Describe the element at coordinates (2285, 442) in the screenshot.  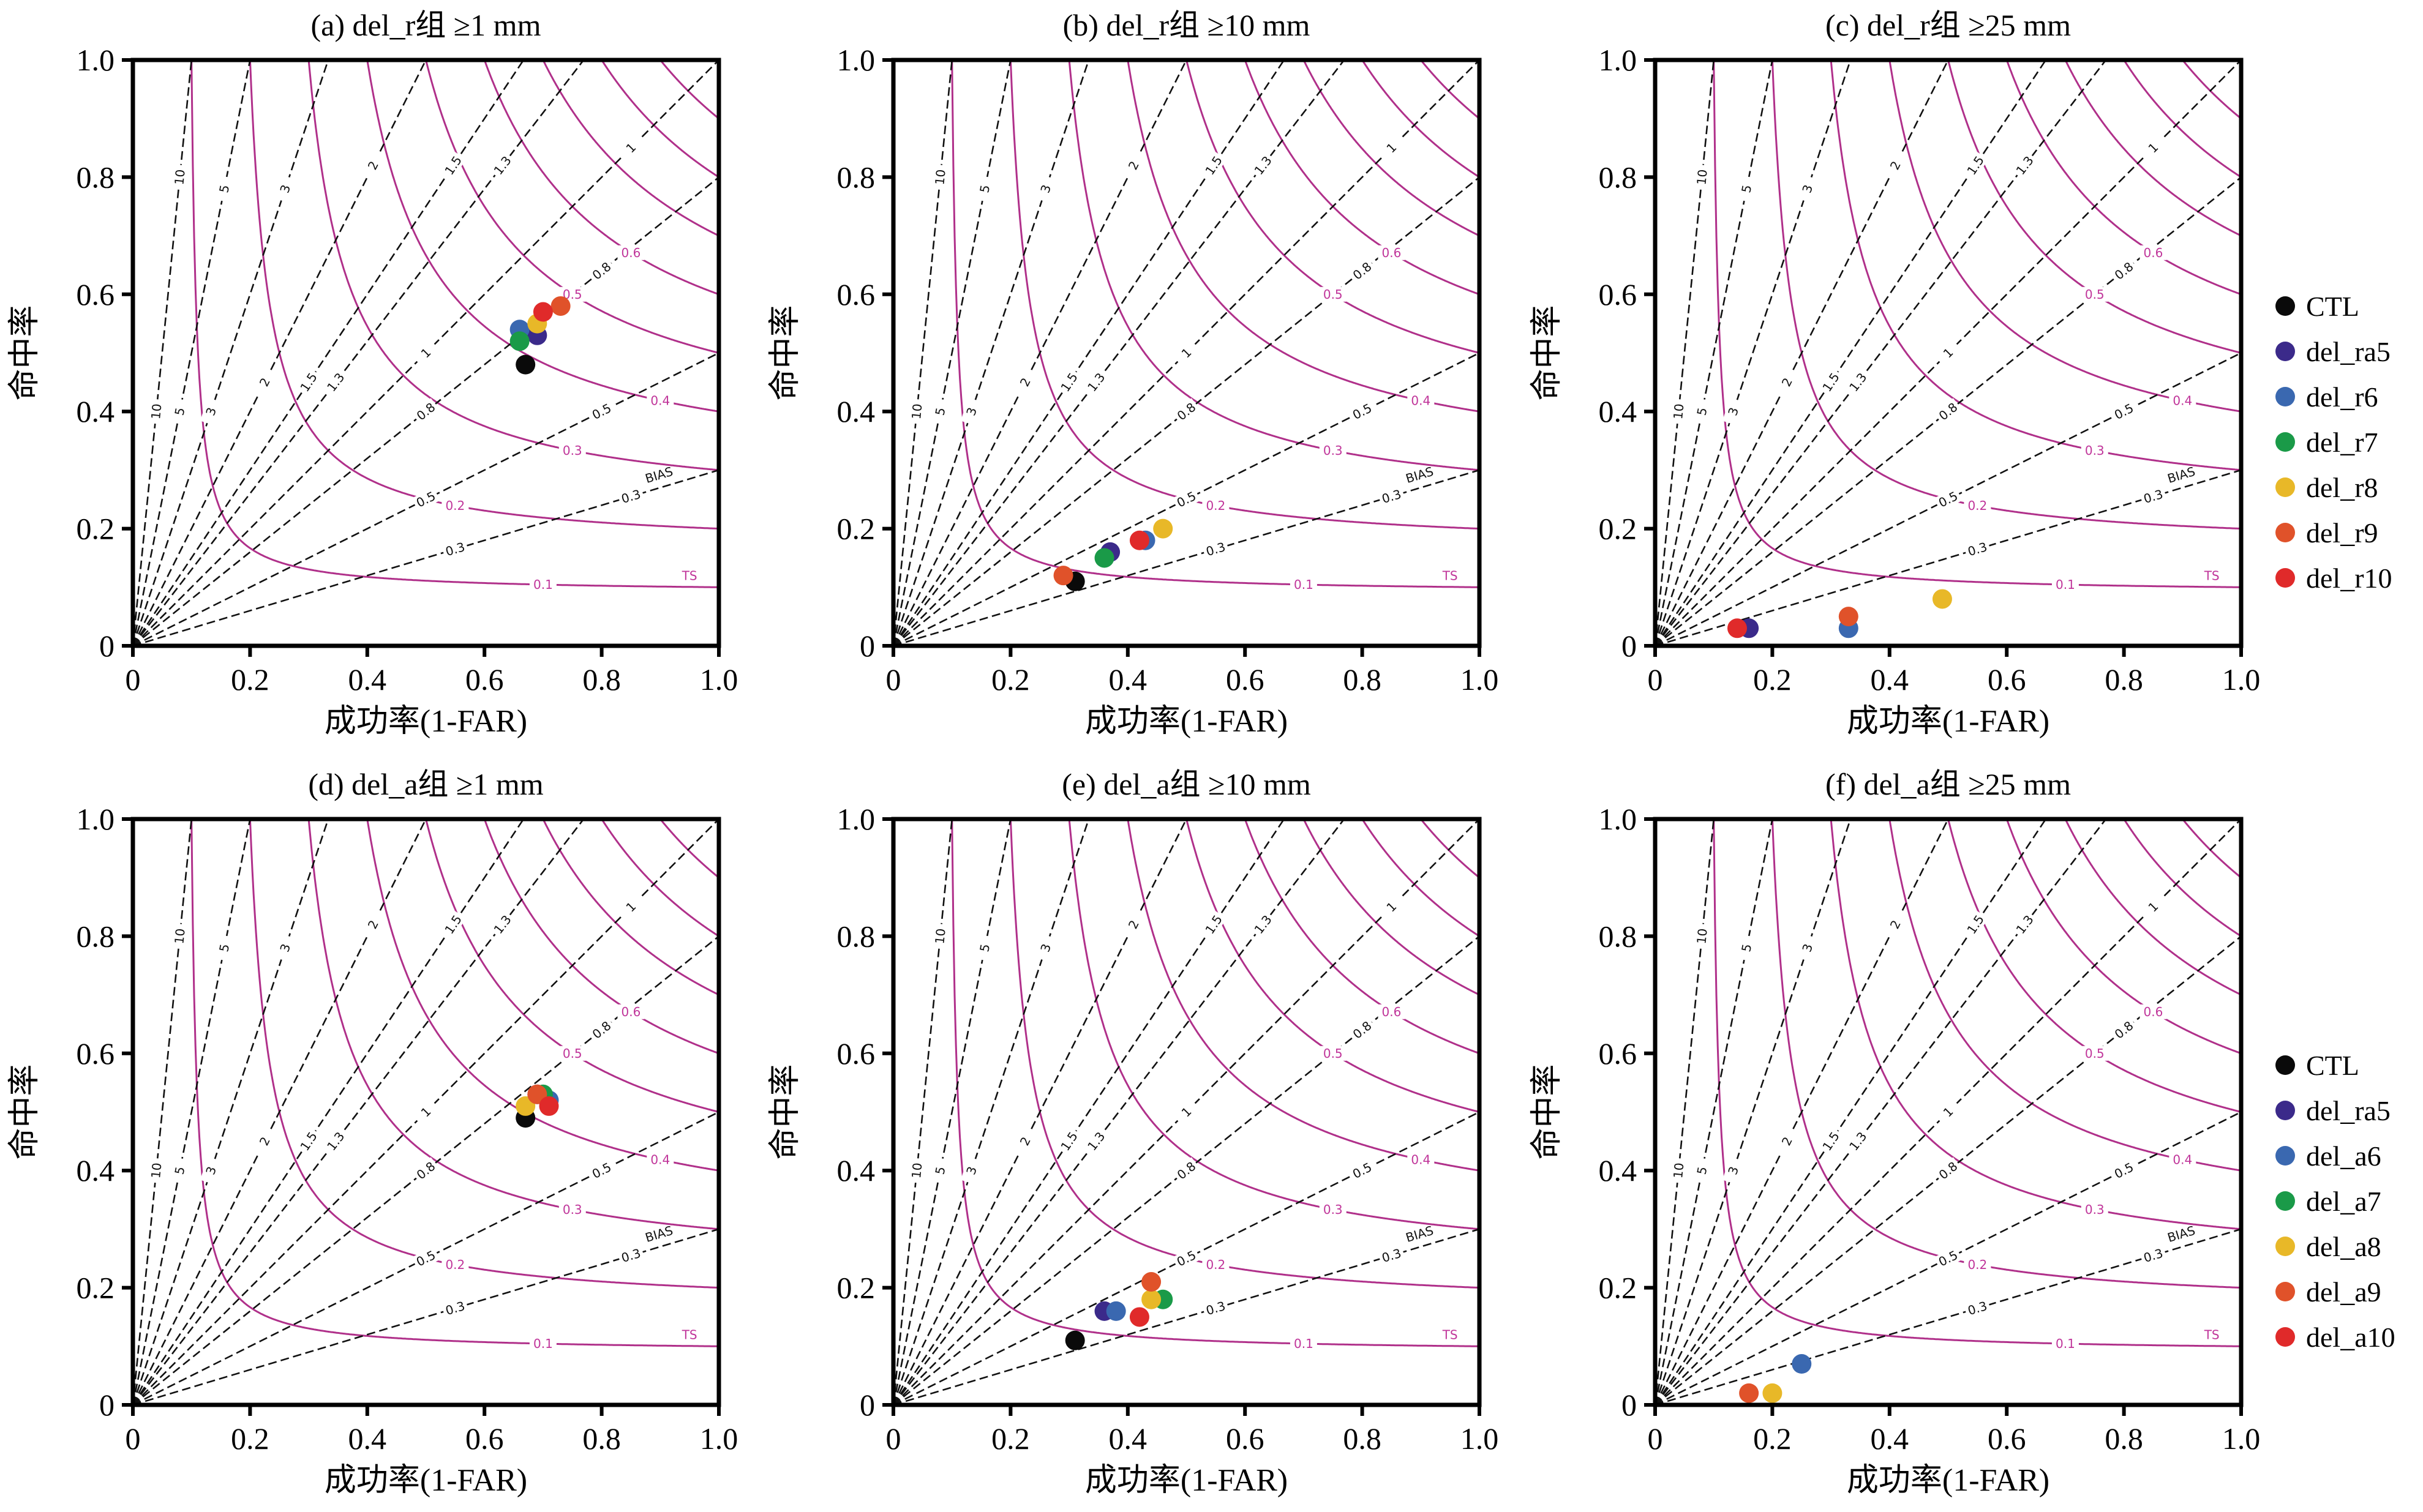
I see `legend-marker-del_r7` at that location.